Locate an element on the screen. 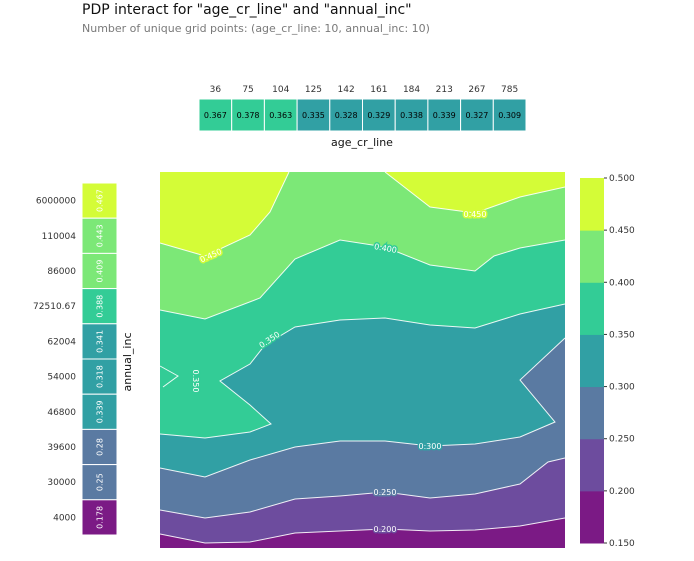 The height and width of the screenshot is (561, 694). x-tick-label: 125 is located at coordinates (313, 90).